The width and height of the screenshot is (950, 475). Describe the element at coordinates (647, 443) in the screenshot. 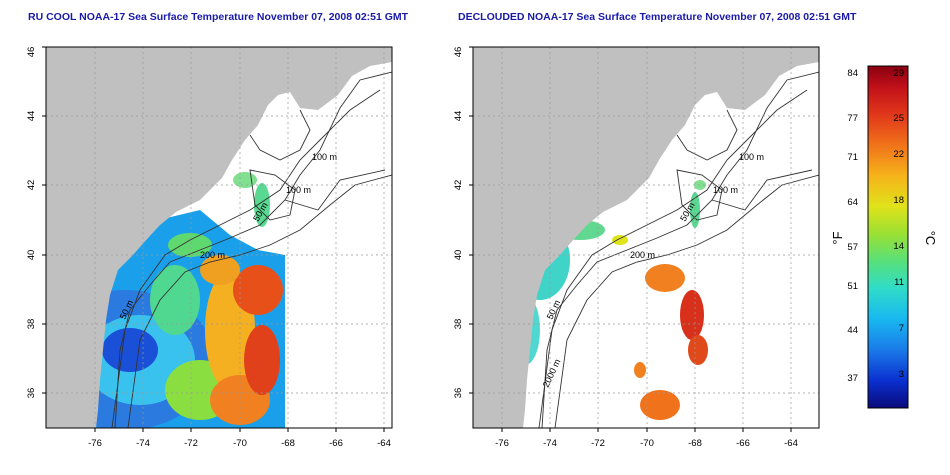

I see `right-lon-tick: -70` at that location.